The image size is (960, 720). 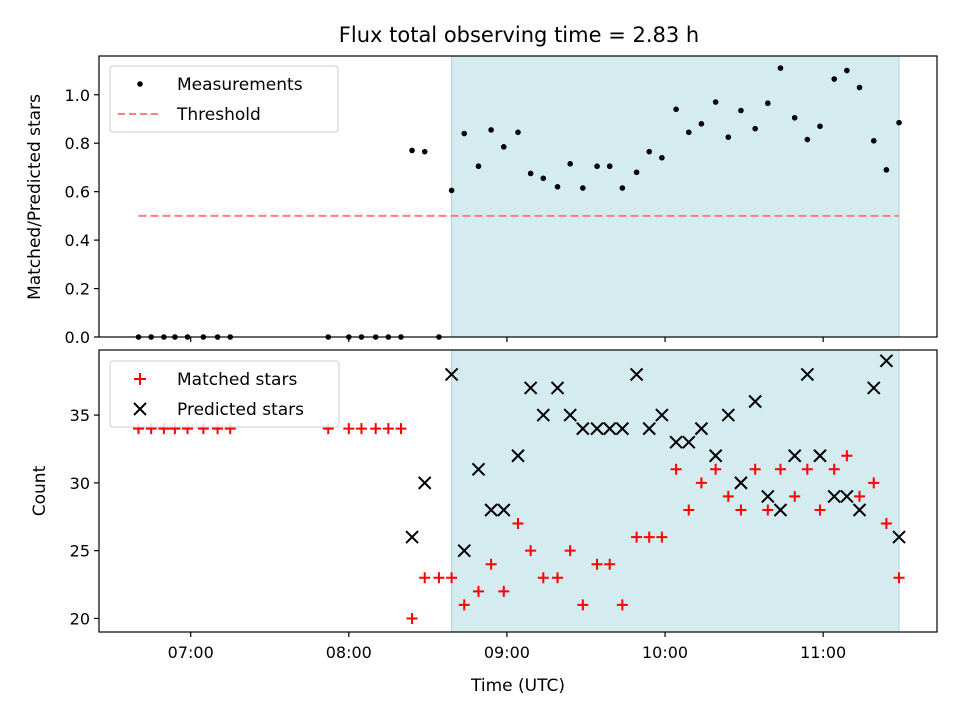 What do you see at coordinates (224, 99) in the screenshot?
I see `top-legend: Measurements Threshold` at bounding box center [224, 99].